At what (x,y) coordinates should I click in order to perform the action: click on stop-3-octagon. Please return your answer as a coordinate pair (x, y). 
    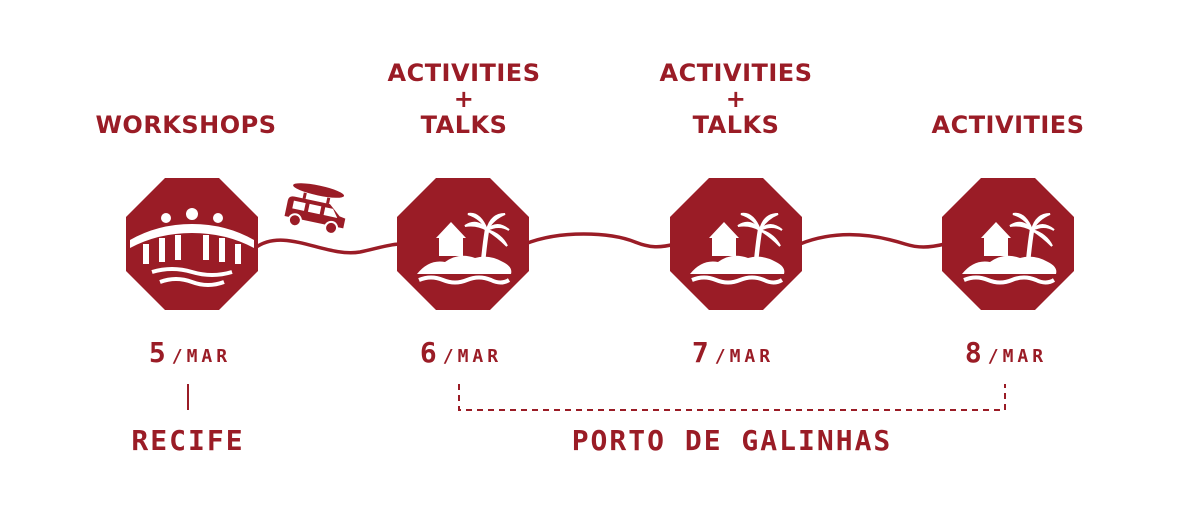
    Looking at the image, I should click on (736, 244).